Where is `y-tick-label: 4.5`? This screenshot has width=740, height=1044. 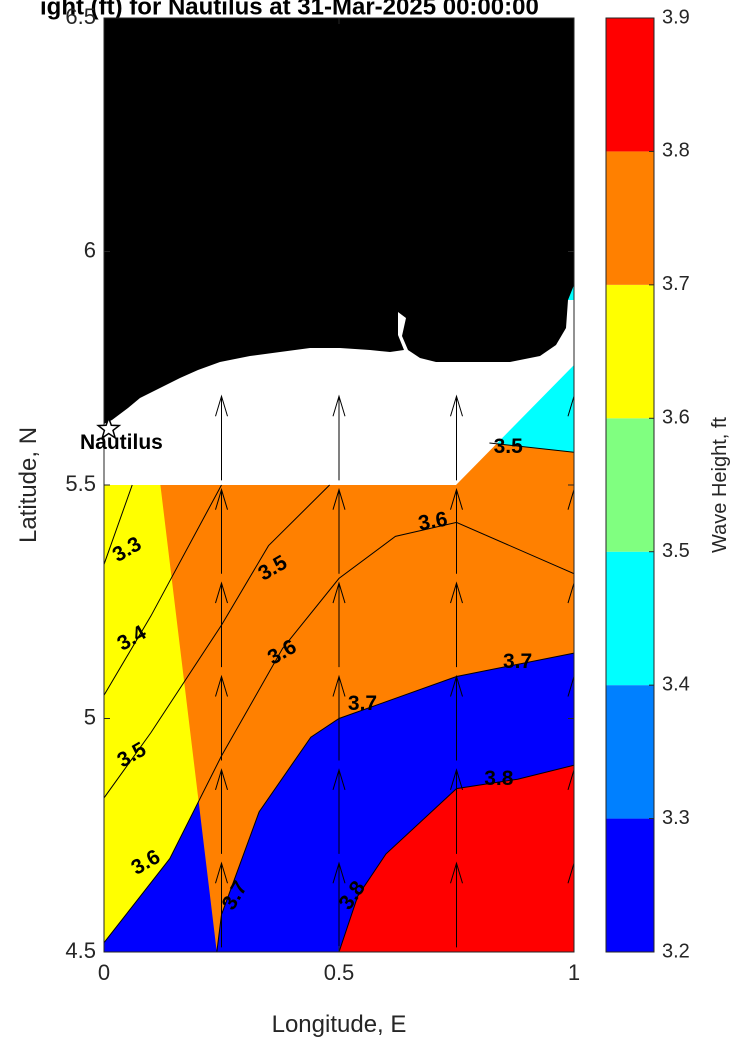
y-tick-label: 4.5 is located at coordinates (80, 950).